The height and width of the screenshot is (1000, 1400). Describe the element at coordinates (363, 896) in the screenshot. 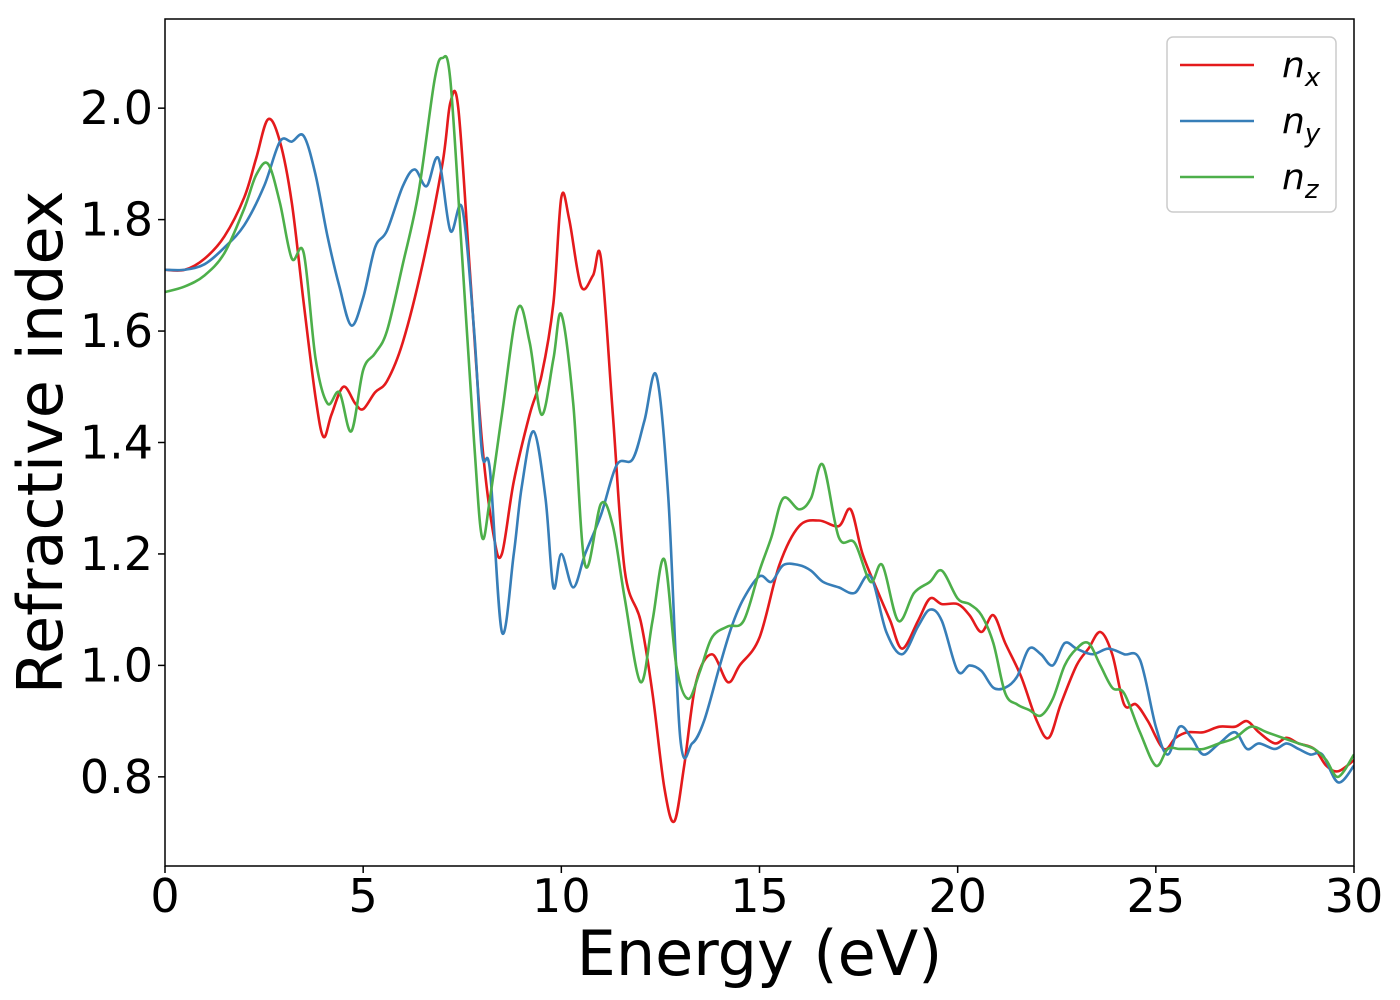

I see `x-tick-label: 5` at that location.